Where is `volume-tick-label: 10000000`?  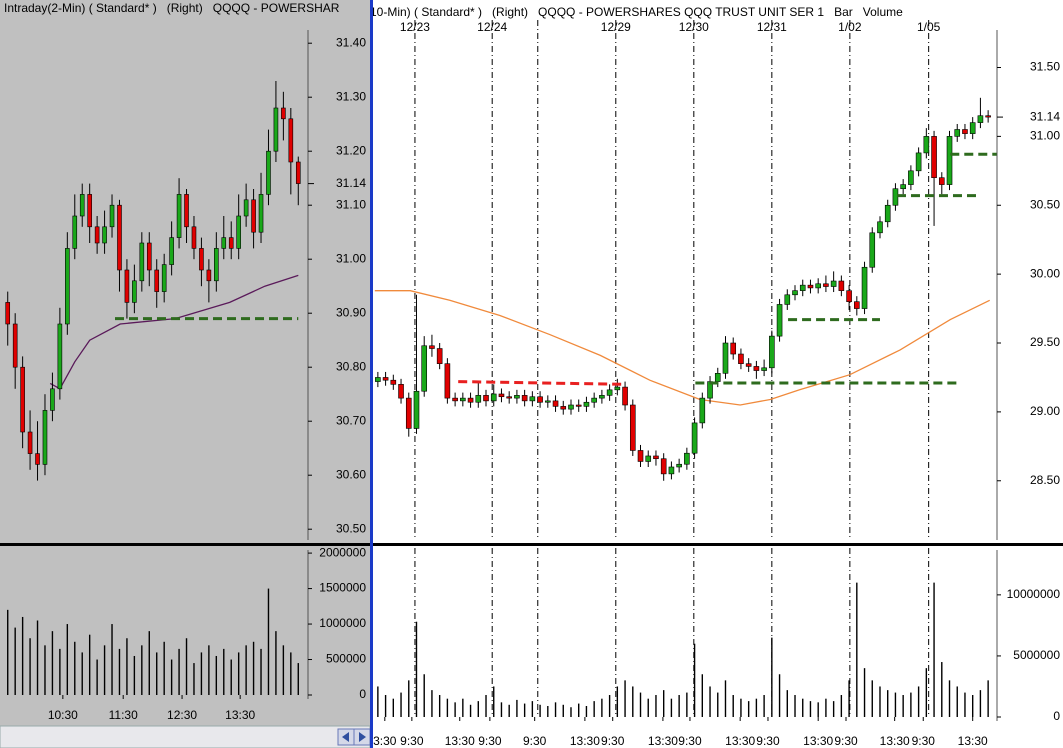 volume-tick-label: 10000000 is located at coordinates (1034, 594).